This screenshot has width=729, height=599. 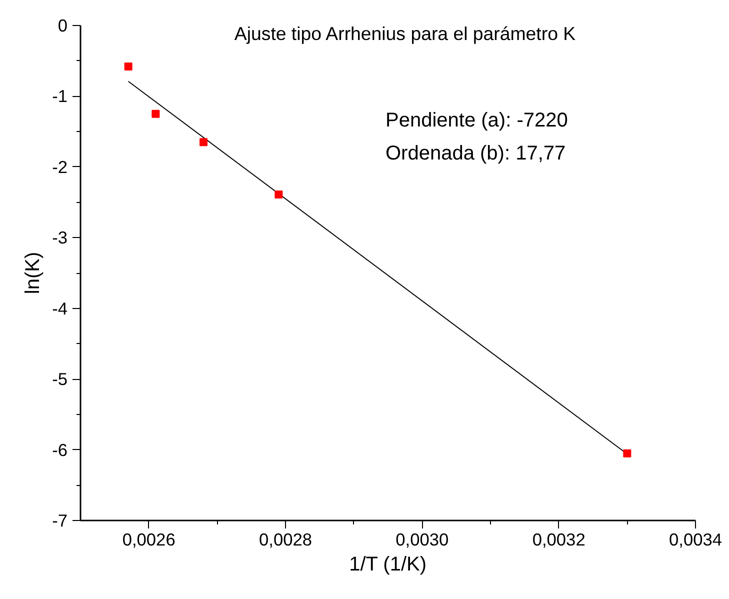 I want to click on chart-title: Ajuste tipo Arrhenius para el parámetro K, so click(x=405, y=33).